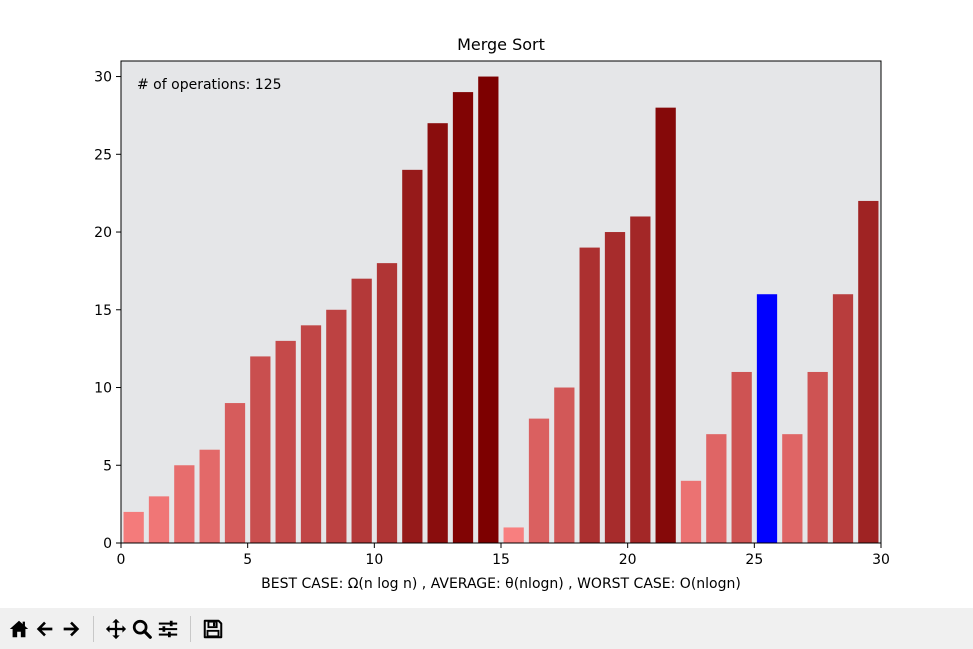 The width and height of the screenshot is (973, 649). What do you see at coordinates (754, 560) in the screenshot?
I see `x-tick-label: 25` at bounding box center [754, 560].